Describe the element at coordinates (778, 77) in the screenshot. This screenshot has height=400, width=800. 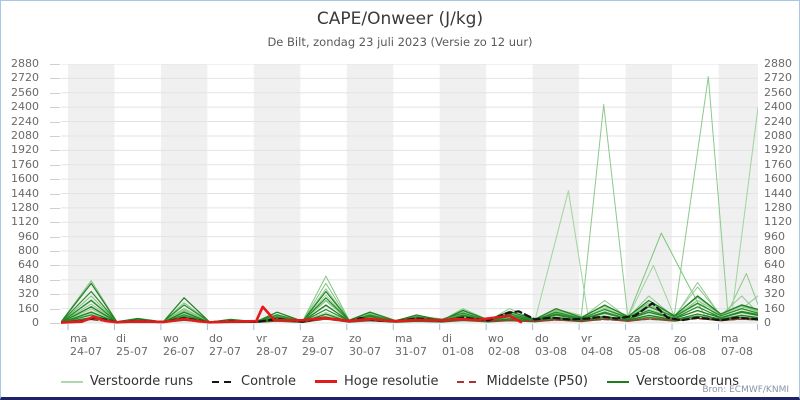
I see `y-tick-label-right: 2720` at that location.